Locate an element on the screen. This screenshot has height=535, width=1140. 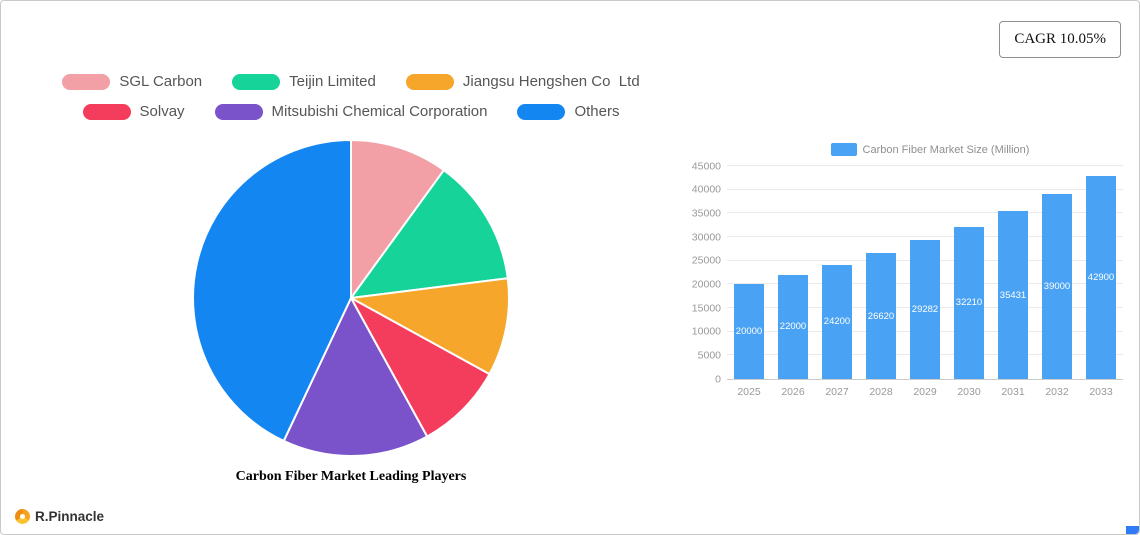
bar-2031: 35431 is located at coordinates (1013, 295).